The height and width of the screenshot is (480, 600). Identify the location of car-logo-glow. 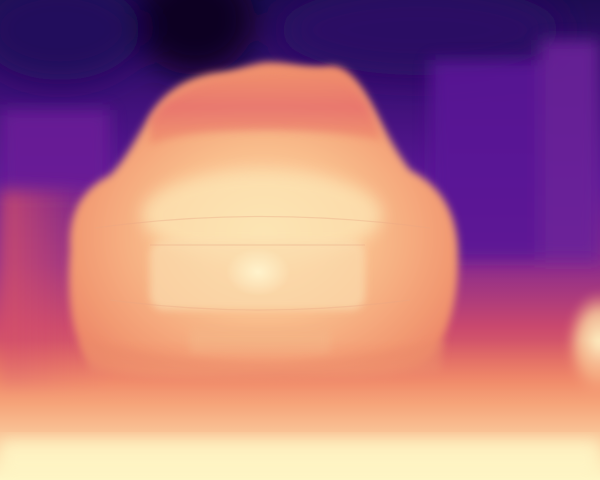
(258, 272).